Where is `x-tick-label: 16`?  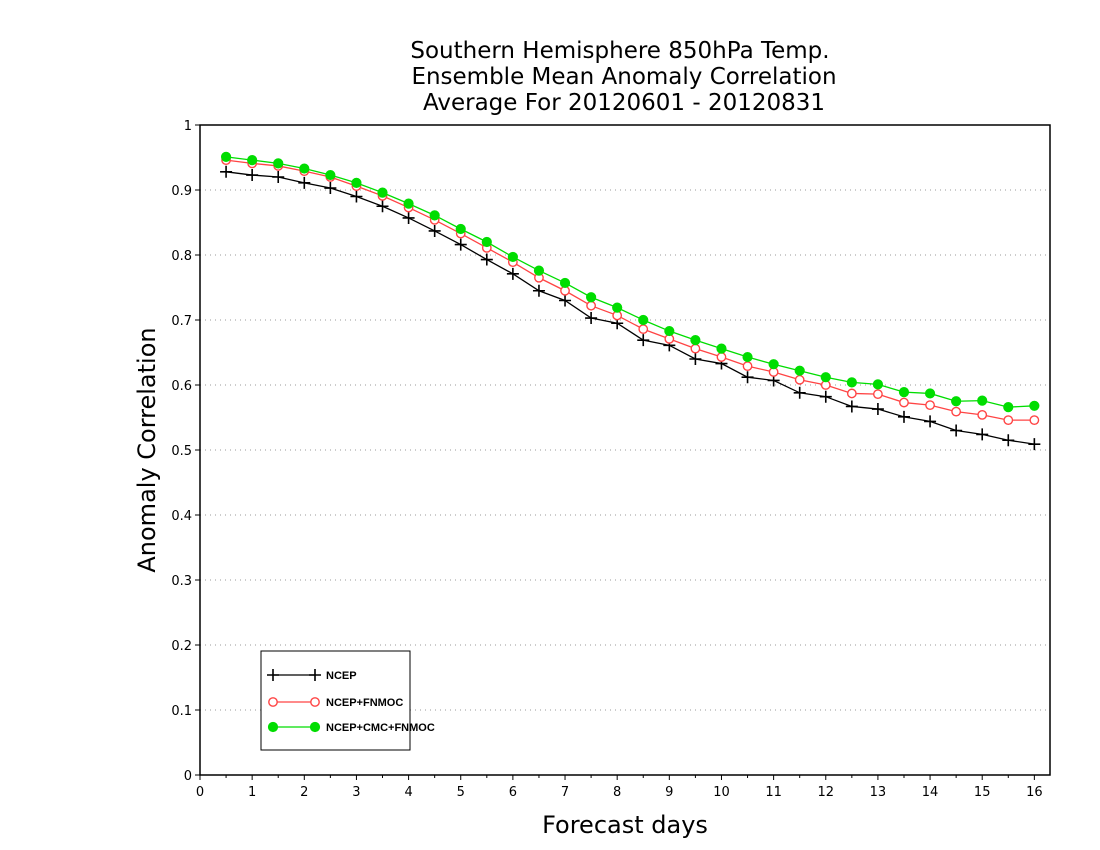
x-tick-label: 16 is located at coordinates (1034, 792).